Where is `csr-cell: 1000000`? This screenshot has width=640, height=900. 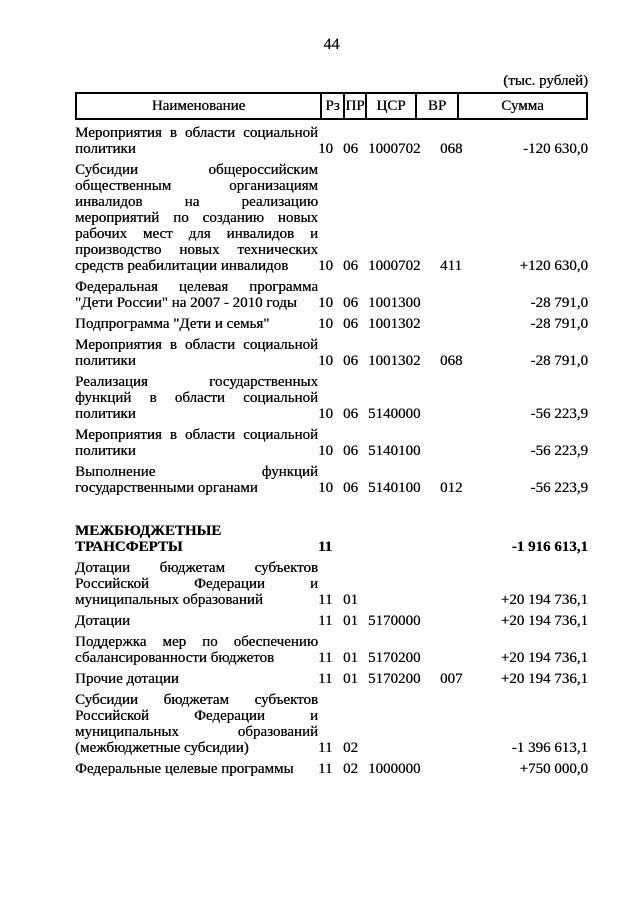
csr-cell: 1000000 is located at coordinates (394, 769).